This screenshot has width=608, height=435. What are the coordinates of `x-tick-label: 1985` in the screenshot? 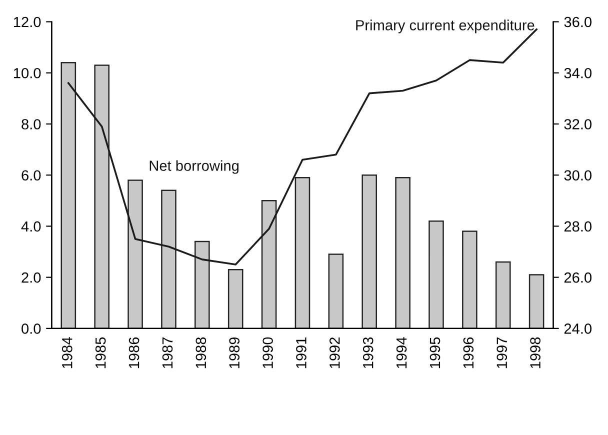 It's located at (100, 352).